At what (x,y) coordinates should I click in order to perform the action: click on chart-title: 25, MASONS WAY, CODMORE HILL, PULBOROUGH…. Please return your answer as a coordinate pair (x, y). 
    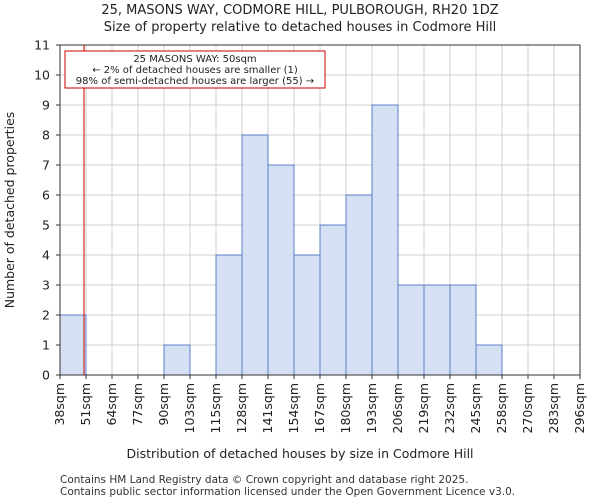
    Looking at the image, I should click on (299, 10).